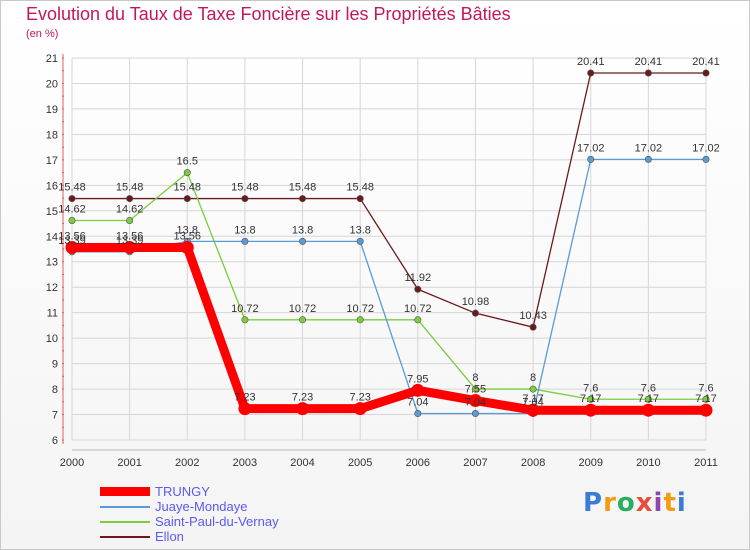 This screenshot has width=750, height=550. Describe the element at coordinates (72, 463) in the screenshot. I see `x-tick-label: 2000` at that location.